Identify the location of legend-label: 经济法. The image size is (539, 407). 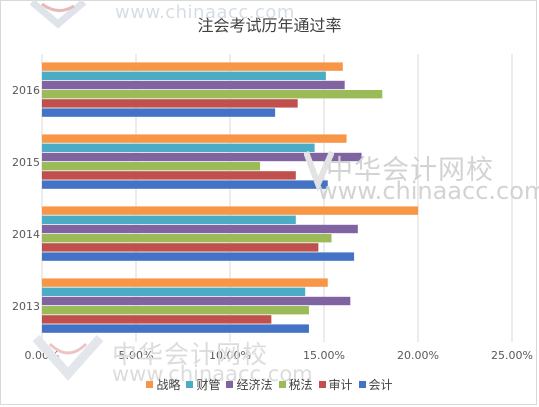
(254, 385).